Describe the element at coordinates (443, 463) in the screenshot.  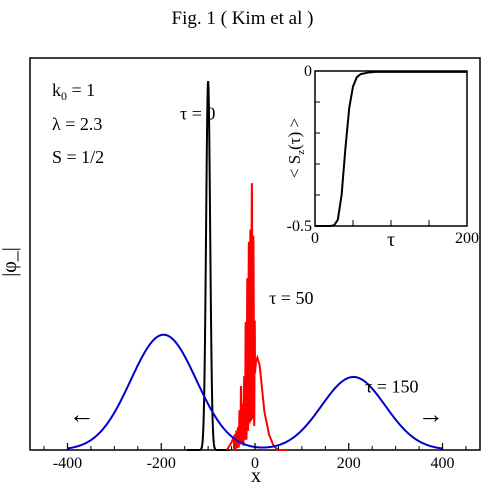
I see `x-tick-label: 400` at that location.